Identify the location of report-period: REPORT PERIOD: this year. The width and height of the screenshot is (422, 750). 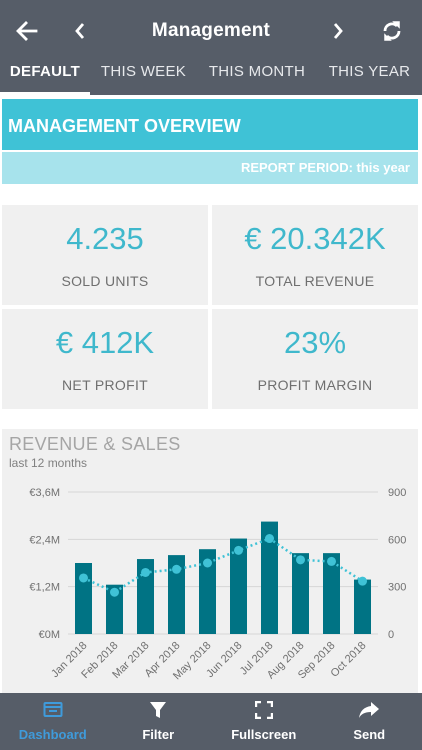
(210, 168).